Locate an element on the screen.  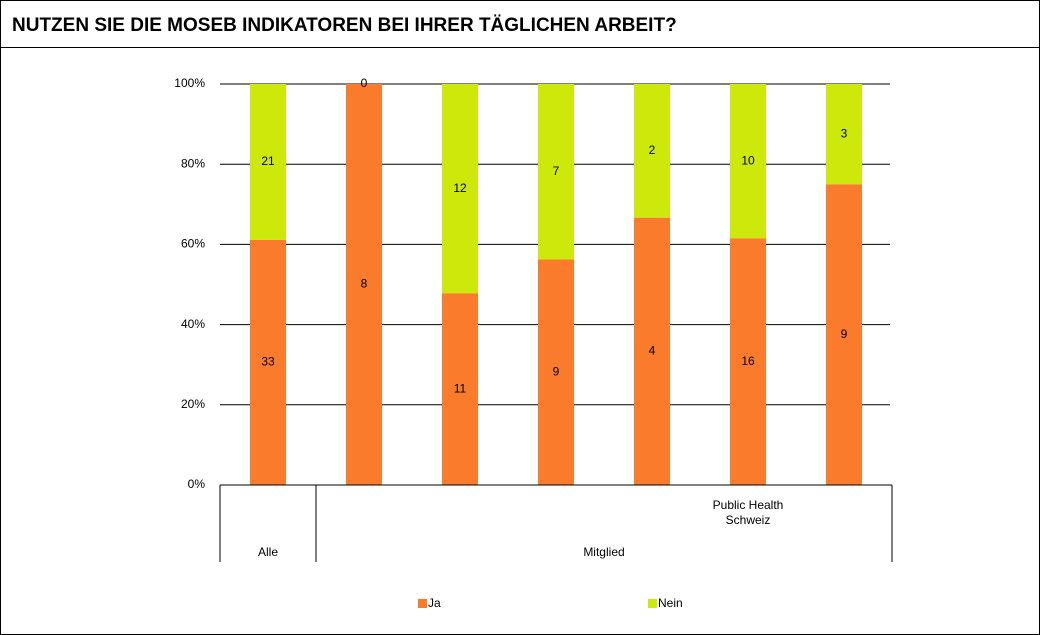
data-label: 2 is located at coordinates (652, 150).